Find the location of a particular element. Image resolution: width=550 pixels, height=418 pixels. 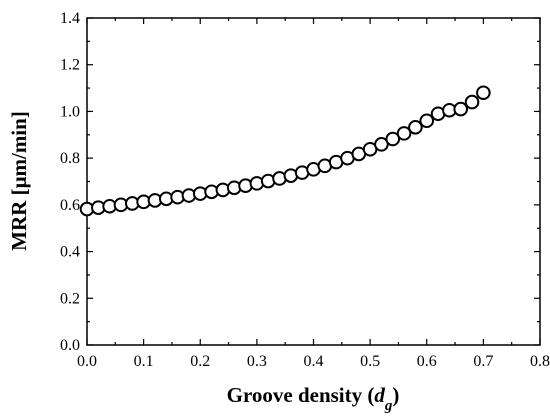

y-tick-label: 0.6 is located at coordinates (70, 205).